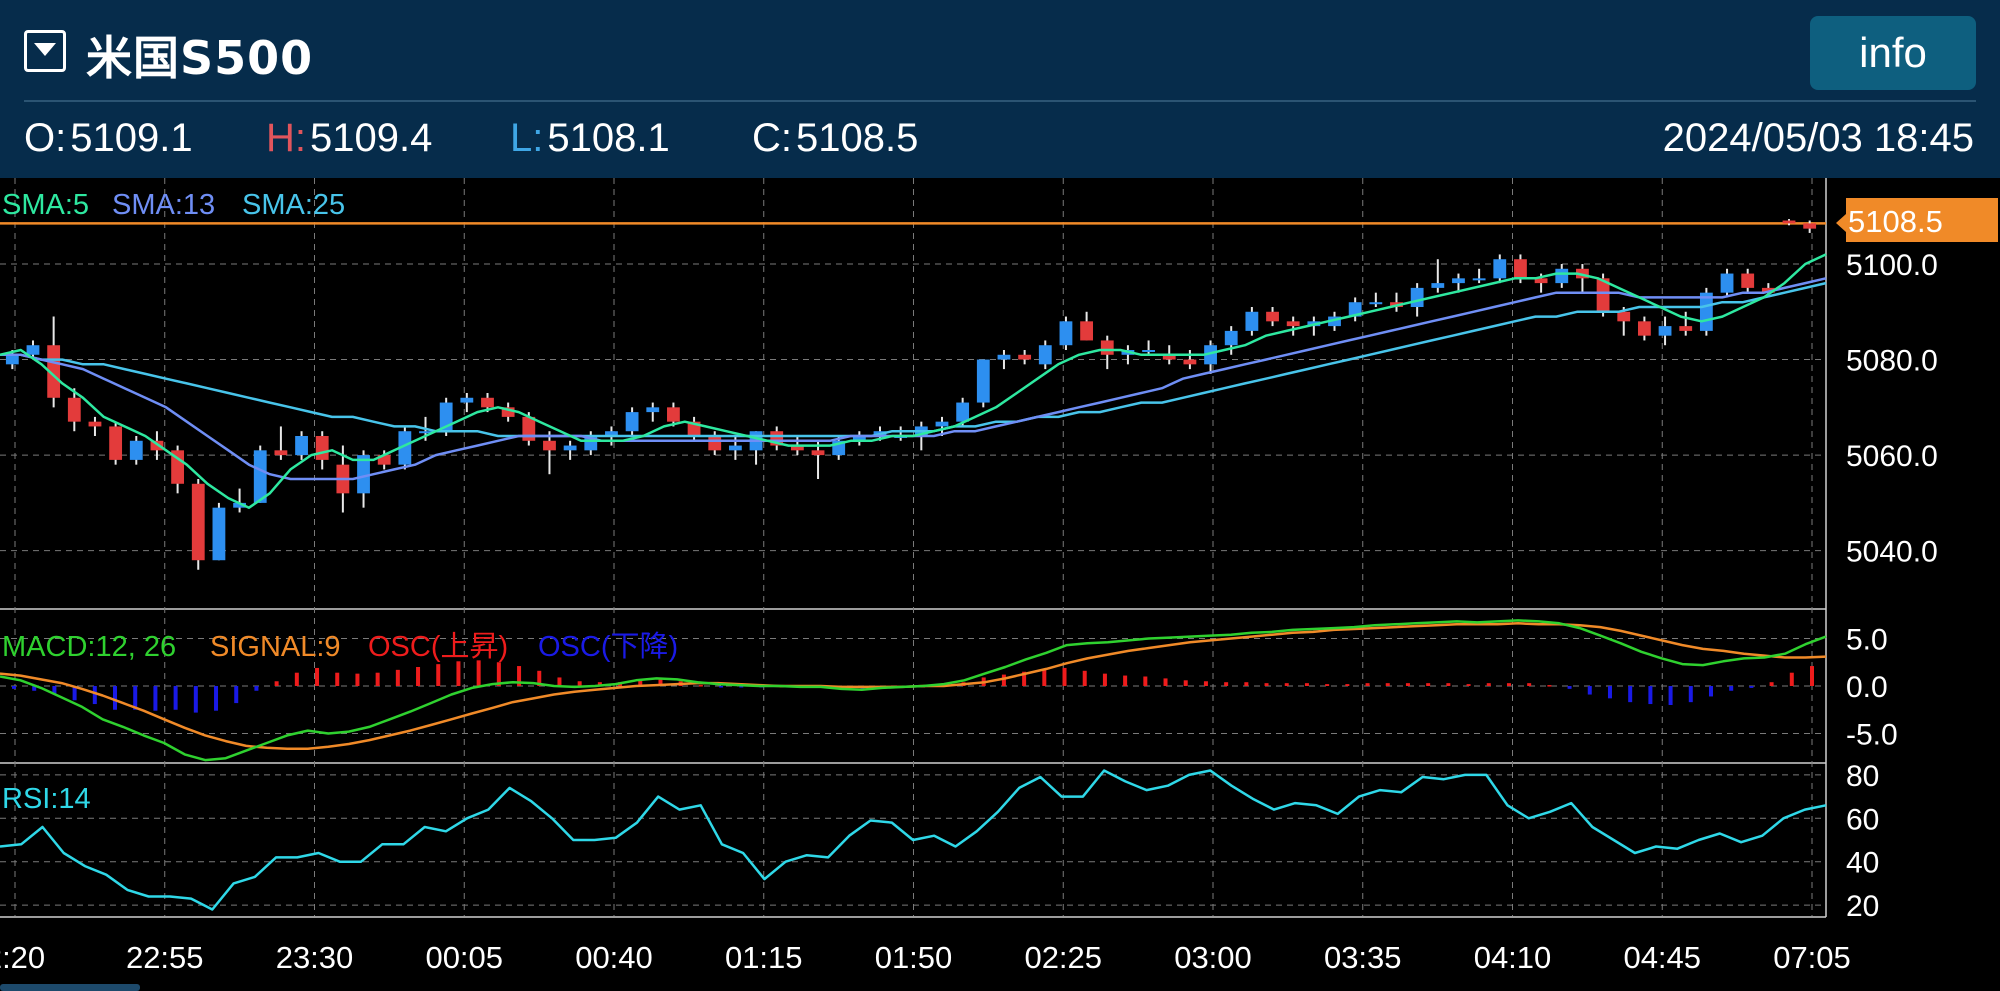  I want to click on caret-down-icon, so click(45, 49).